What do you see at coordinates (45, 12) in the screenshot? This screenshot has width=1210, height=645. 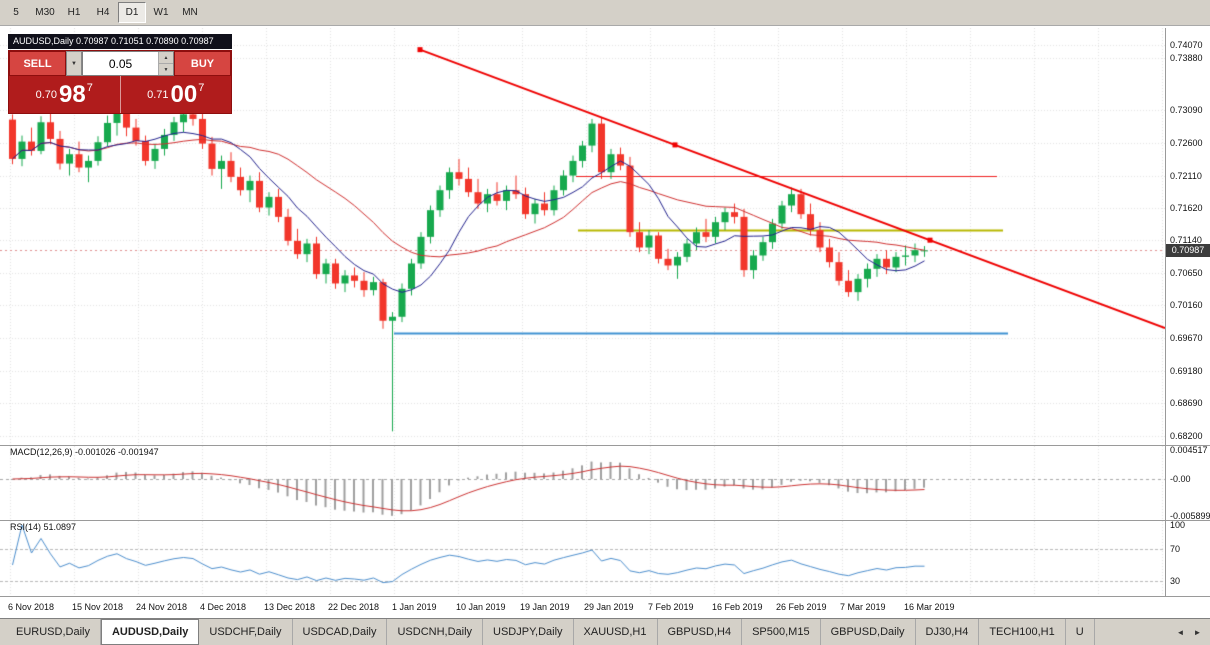 I see `timeframe-m30: M30` at bounding box center [45, 12].